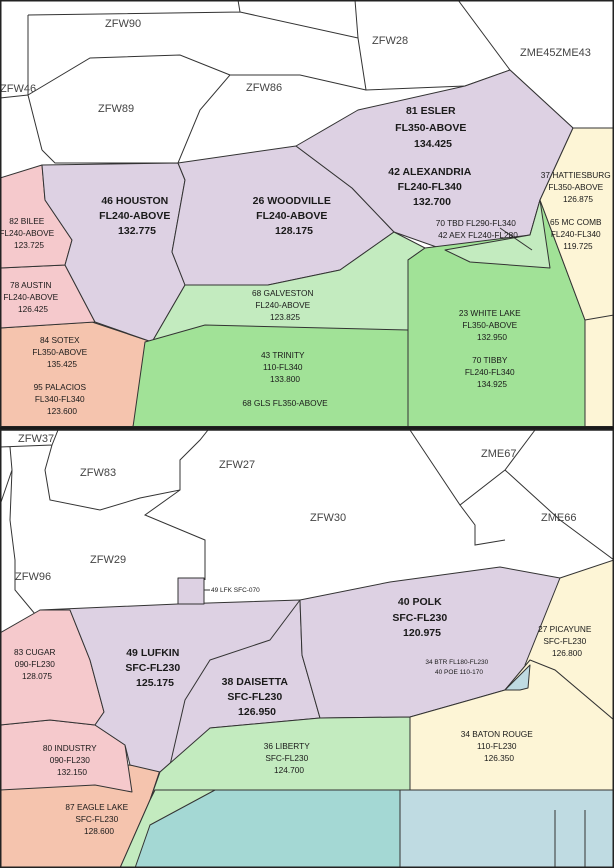 The image size is (614, 868). I want to click on label-btr-poe: 34 BTR FL180-FL230 40 POE 110-170, so click(458, 663).